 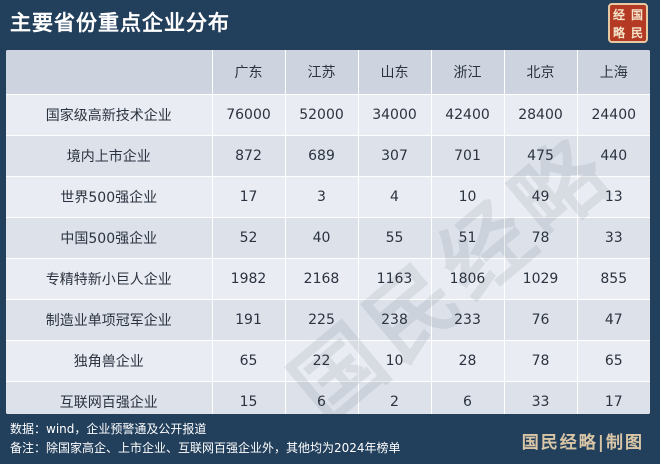 What do you see at coordinates (467, 320) in the screenshot?
I see `table-cell: 233` at bounding box center [467, 320].